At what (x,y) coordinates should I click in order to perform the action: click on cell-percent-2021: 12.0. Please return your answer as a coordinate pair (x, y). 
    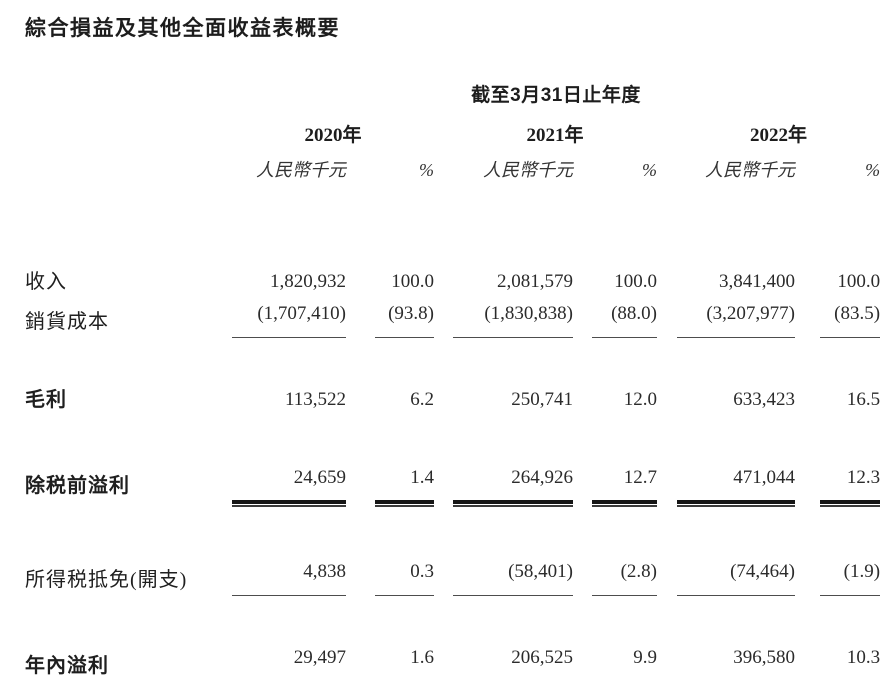
    Looking at the image, I should click on (640, 399).